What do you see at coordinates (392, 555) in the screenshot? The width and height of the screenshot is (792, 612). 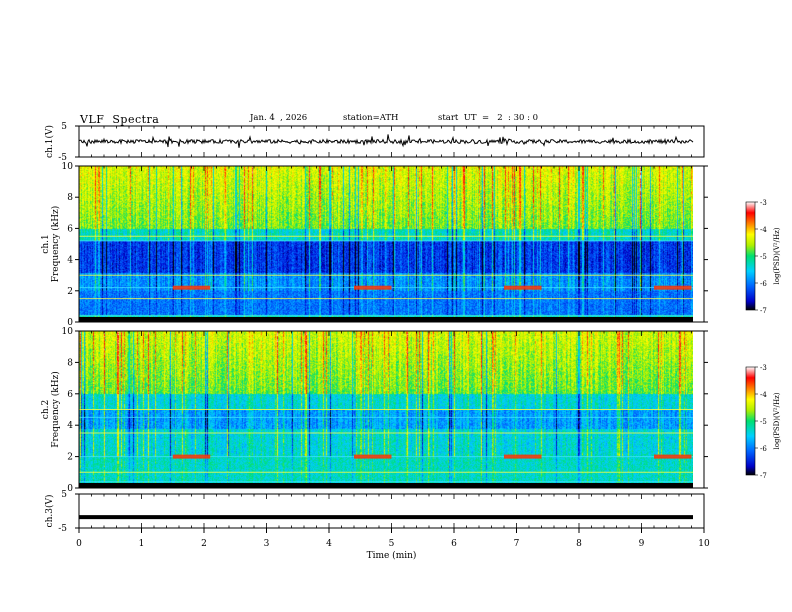 I see `time-axis-label: Time (min)` at bounding box center [392, 555].